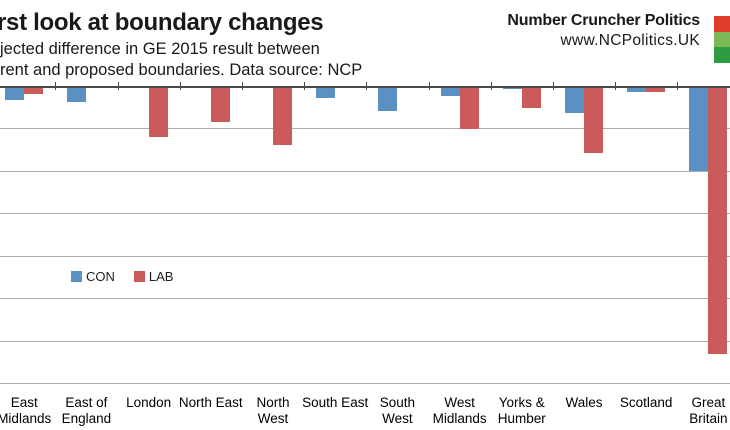 The image size is (730, 430). What do you see at coordinates (603, 20) in the screenshot?
I see `brand-name: Number Cruncher Politics` at bounding box center [603, 20].